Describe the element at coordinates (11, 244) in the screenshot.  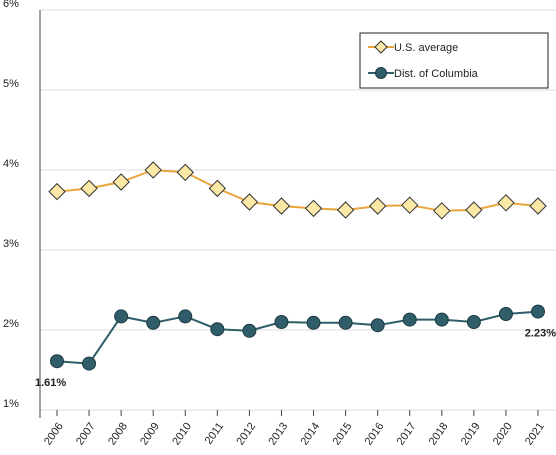
I see `y-tick-label: 3%` at that location.